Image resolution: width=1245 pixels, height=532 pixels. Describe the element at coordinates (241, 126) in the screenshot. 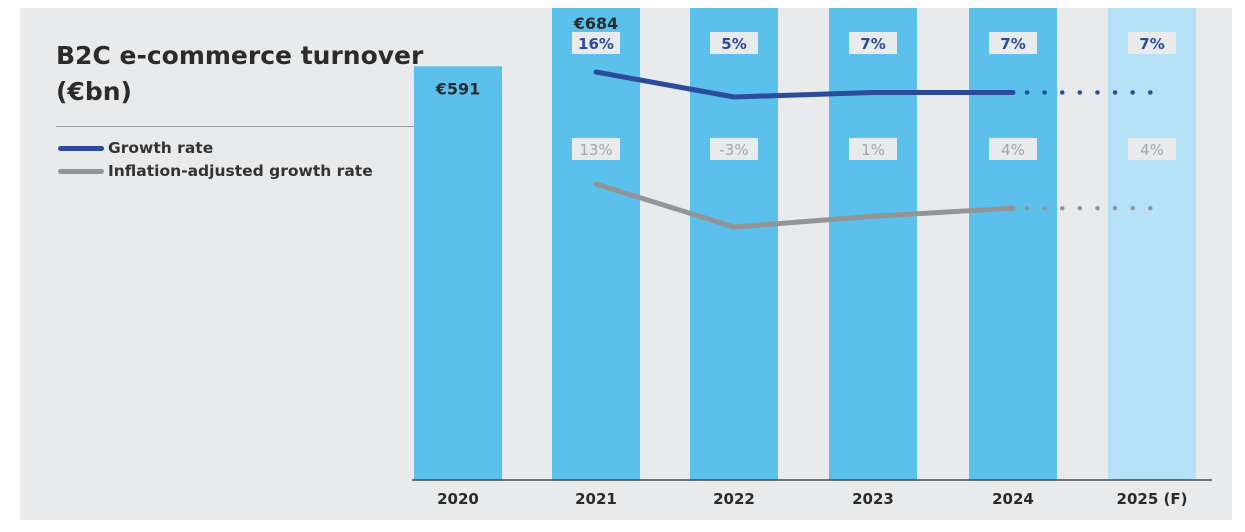

I see `title-divider` at that location.